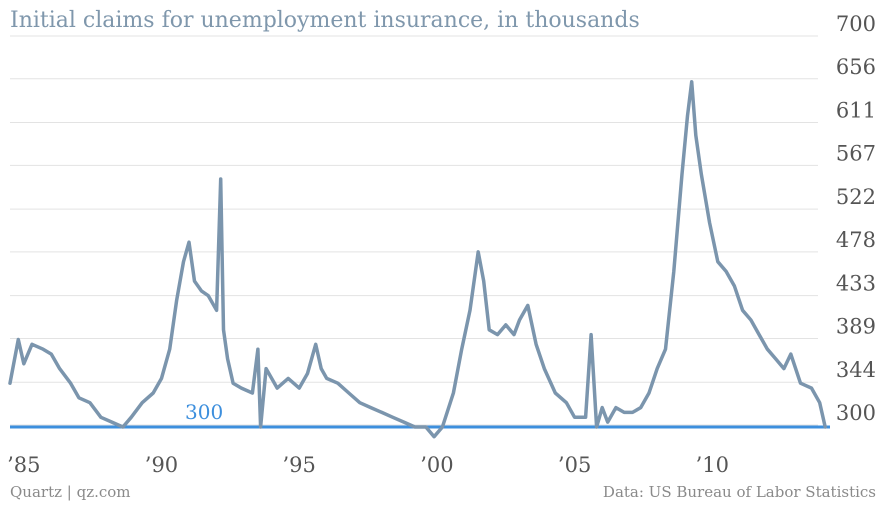 The image size is (888, 521). I want to click on y-tick-label: 700, so click(856, 24).